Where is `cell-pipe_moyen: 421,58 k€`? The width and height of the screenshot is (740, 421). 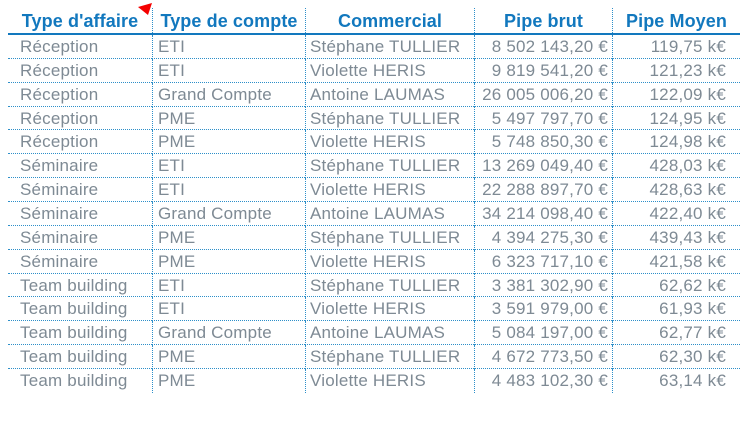
cell-pipe_moyen: 421,58 k€ is located at coordinates (676, 261).